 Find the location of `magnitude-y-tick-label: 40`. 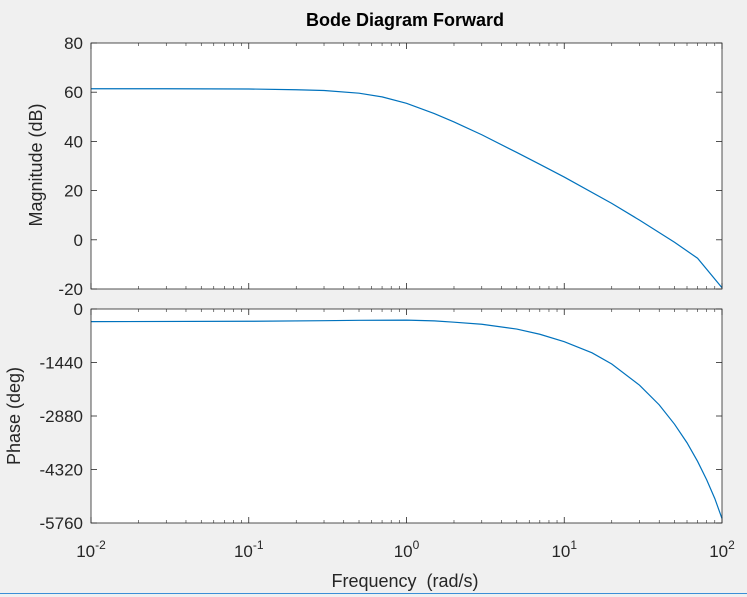

magnitude-y-tick-label: 40 is located at coordinates (73, 141).